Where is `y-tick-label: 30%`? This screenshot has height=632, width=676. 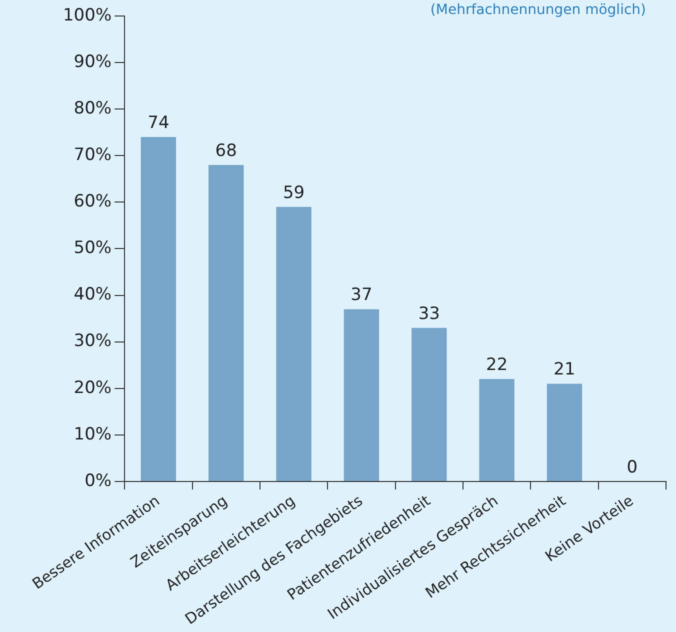 y-tick-label: 30% is located at coordinates (93, 341).